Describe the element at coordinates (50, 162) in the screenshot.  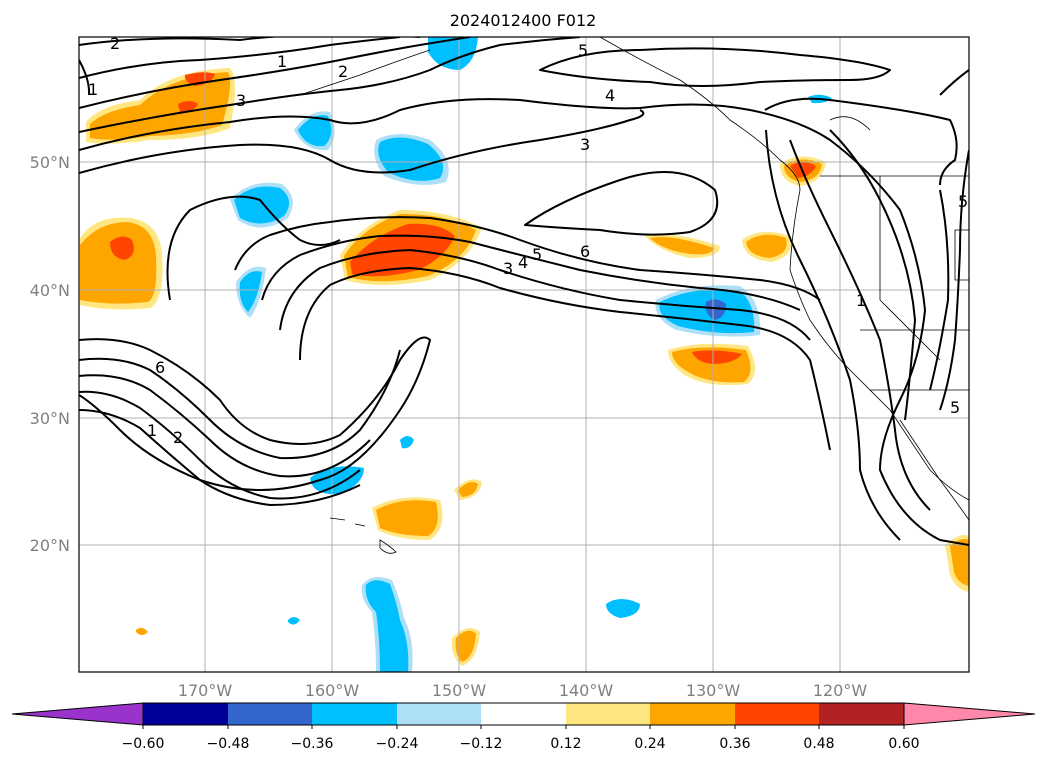
I see `lat-label: 50°N` at that location.